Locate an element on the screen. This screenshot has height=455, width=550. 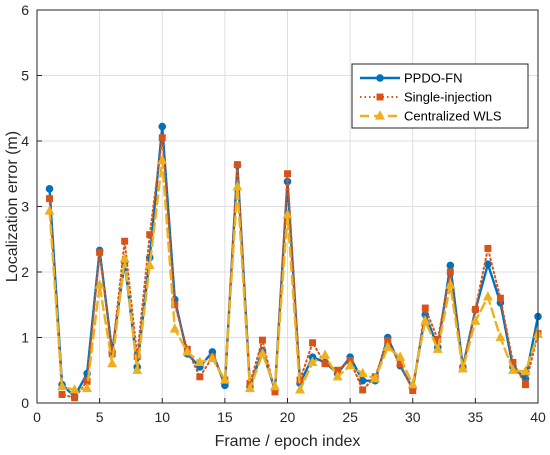
legend: PPDO-FN Single-injection Centralized WLS is located at coordinates (440, 96).